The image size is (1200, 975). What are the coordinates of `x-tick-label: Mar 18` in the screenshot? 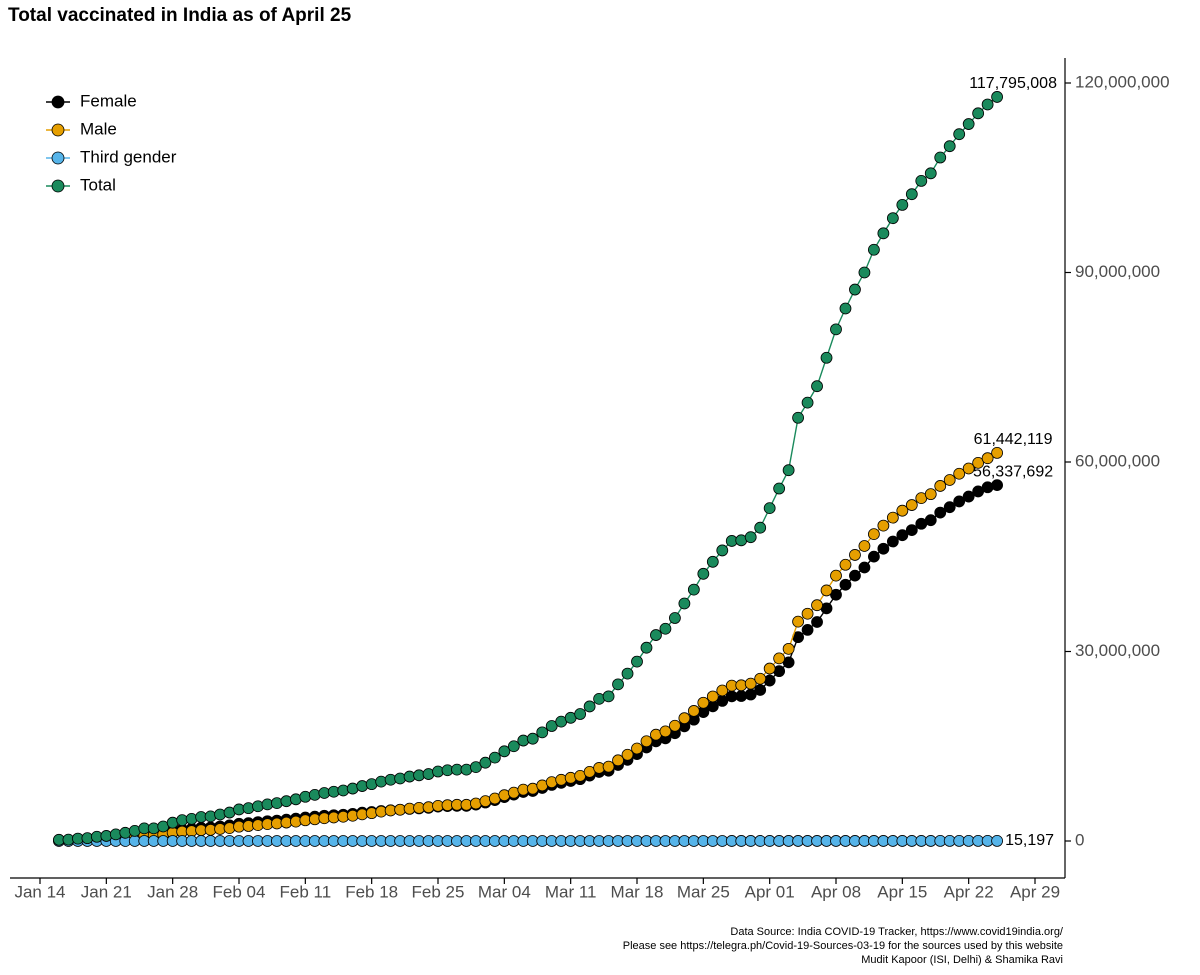 It's located at (637, 891).